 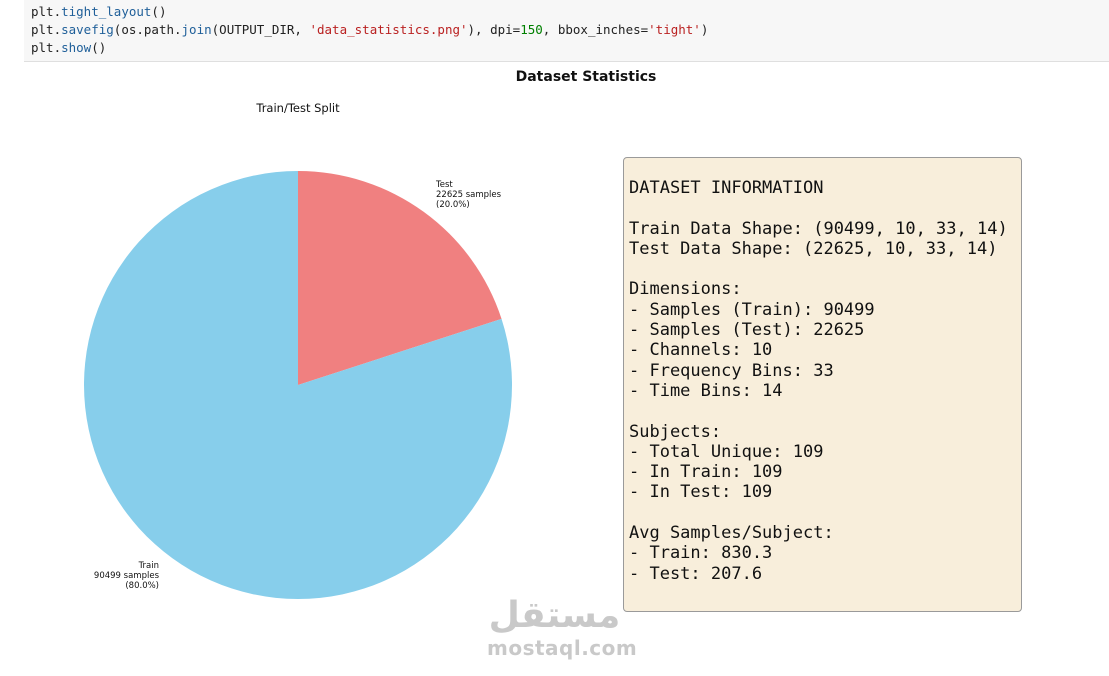 What do you see at coordinates (126, 576) in the screenshot?
I see `pie-label-train: Train 90499 samples (80.0%)` at bounding box center [126, 576].